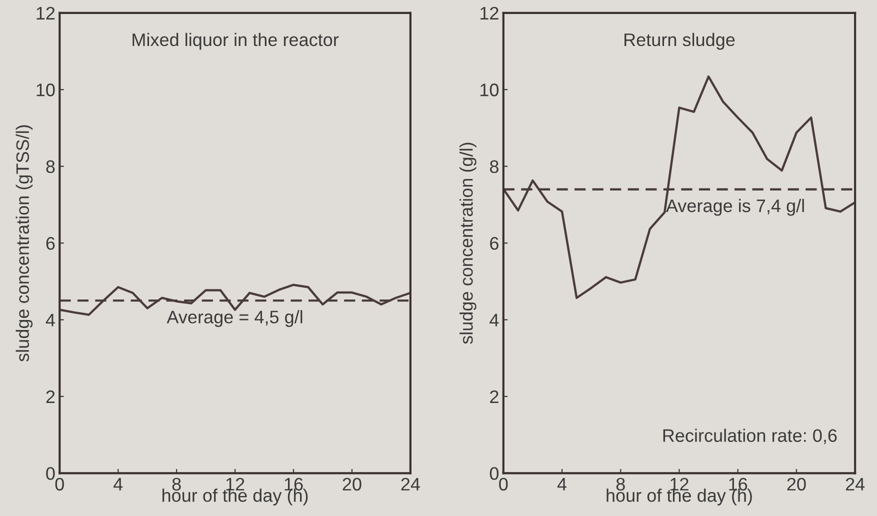 The width and height of the screenshot is (877, 516). Describe the element at coordinates (468, 243) in the screenshot. I see `y-axis-title: sludge concentration (g/l)` at that location.